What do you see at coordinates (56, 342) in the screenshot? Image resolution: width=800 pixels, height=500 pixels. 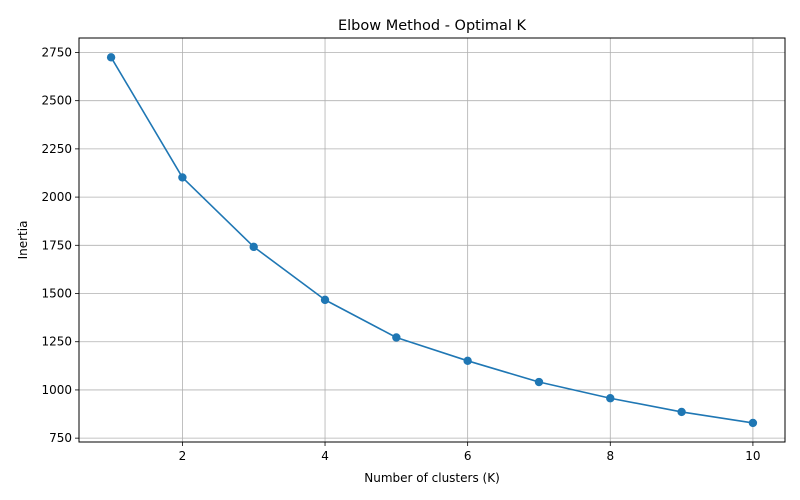 I see `y-tick-label: 1250` at bounding box center [56, 342].